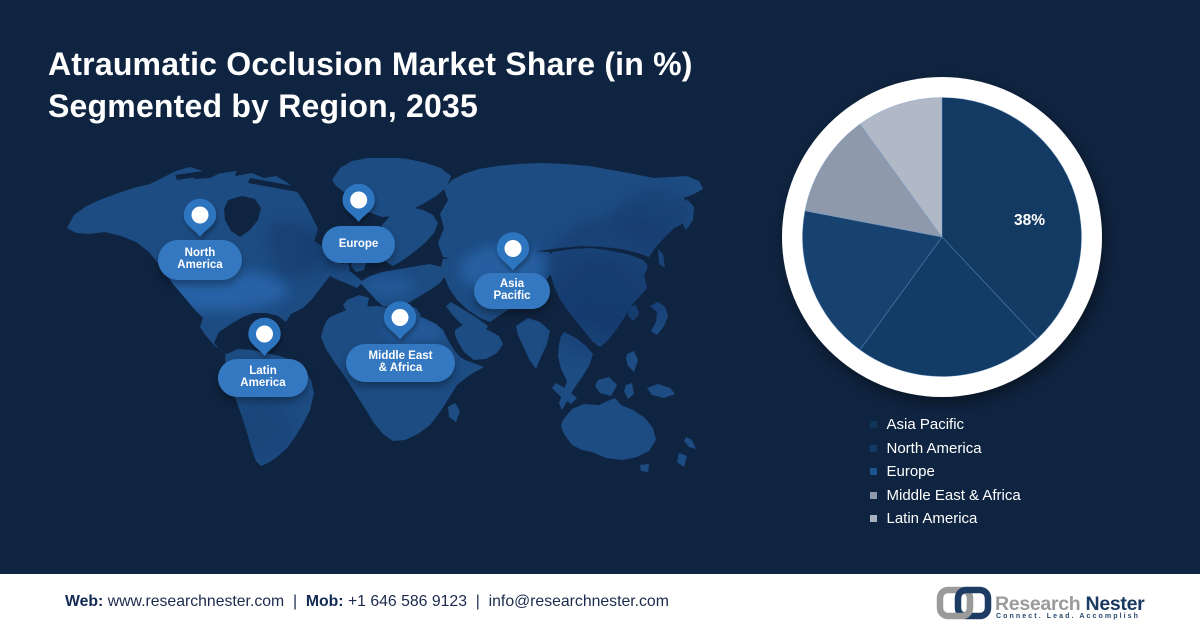  What do you see at coordinates (1070, 604) in the screenshot?
I see `svg-text: Research Nester` at bounding box center [1070, 604].